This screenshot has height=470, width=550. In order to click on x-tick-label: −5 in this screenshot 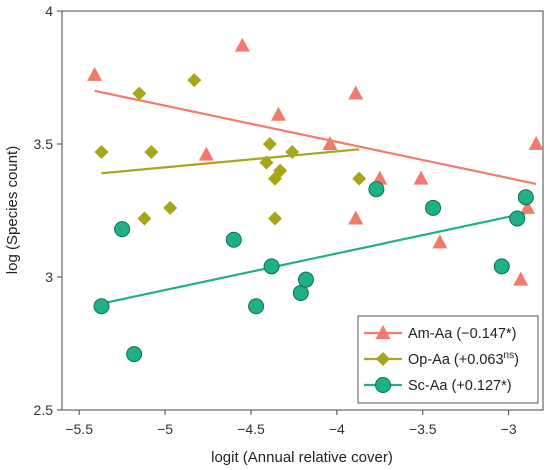, I will do `click(165, 429)`.